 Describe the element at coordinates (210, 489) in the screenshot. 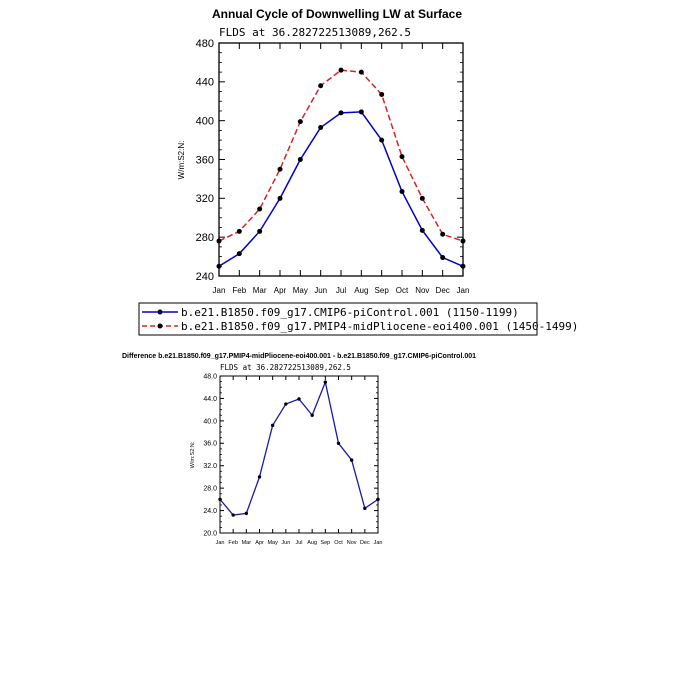

I see `y-tick-label: 28.0` at that location.